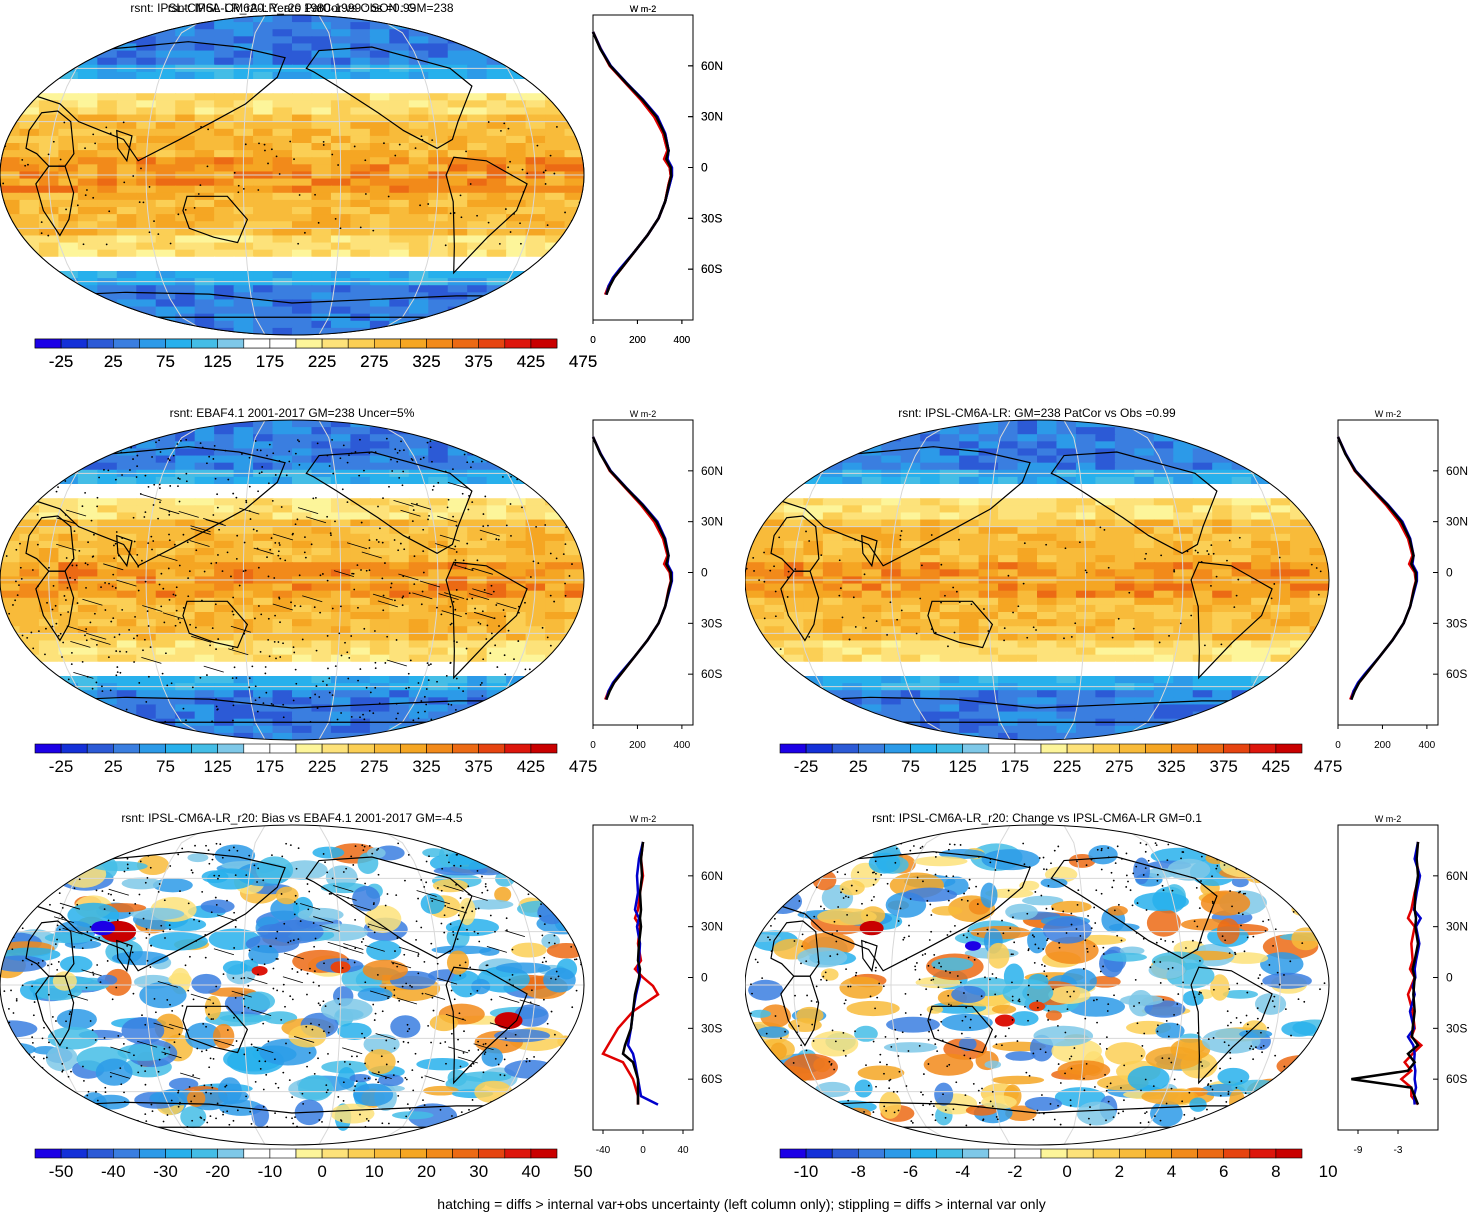 This screenshot has height=1215, width=1483. Describe the element at coordinates (1150, 580) in the screenshot. I see `grid-line` at that location.